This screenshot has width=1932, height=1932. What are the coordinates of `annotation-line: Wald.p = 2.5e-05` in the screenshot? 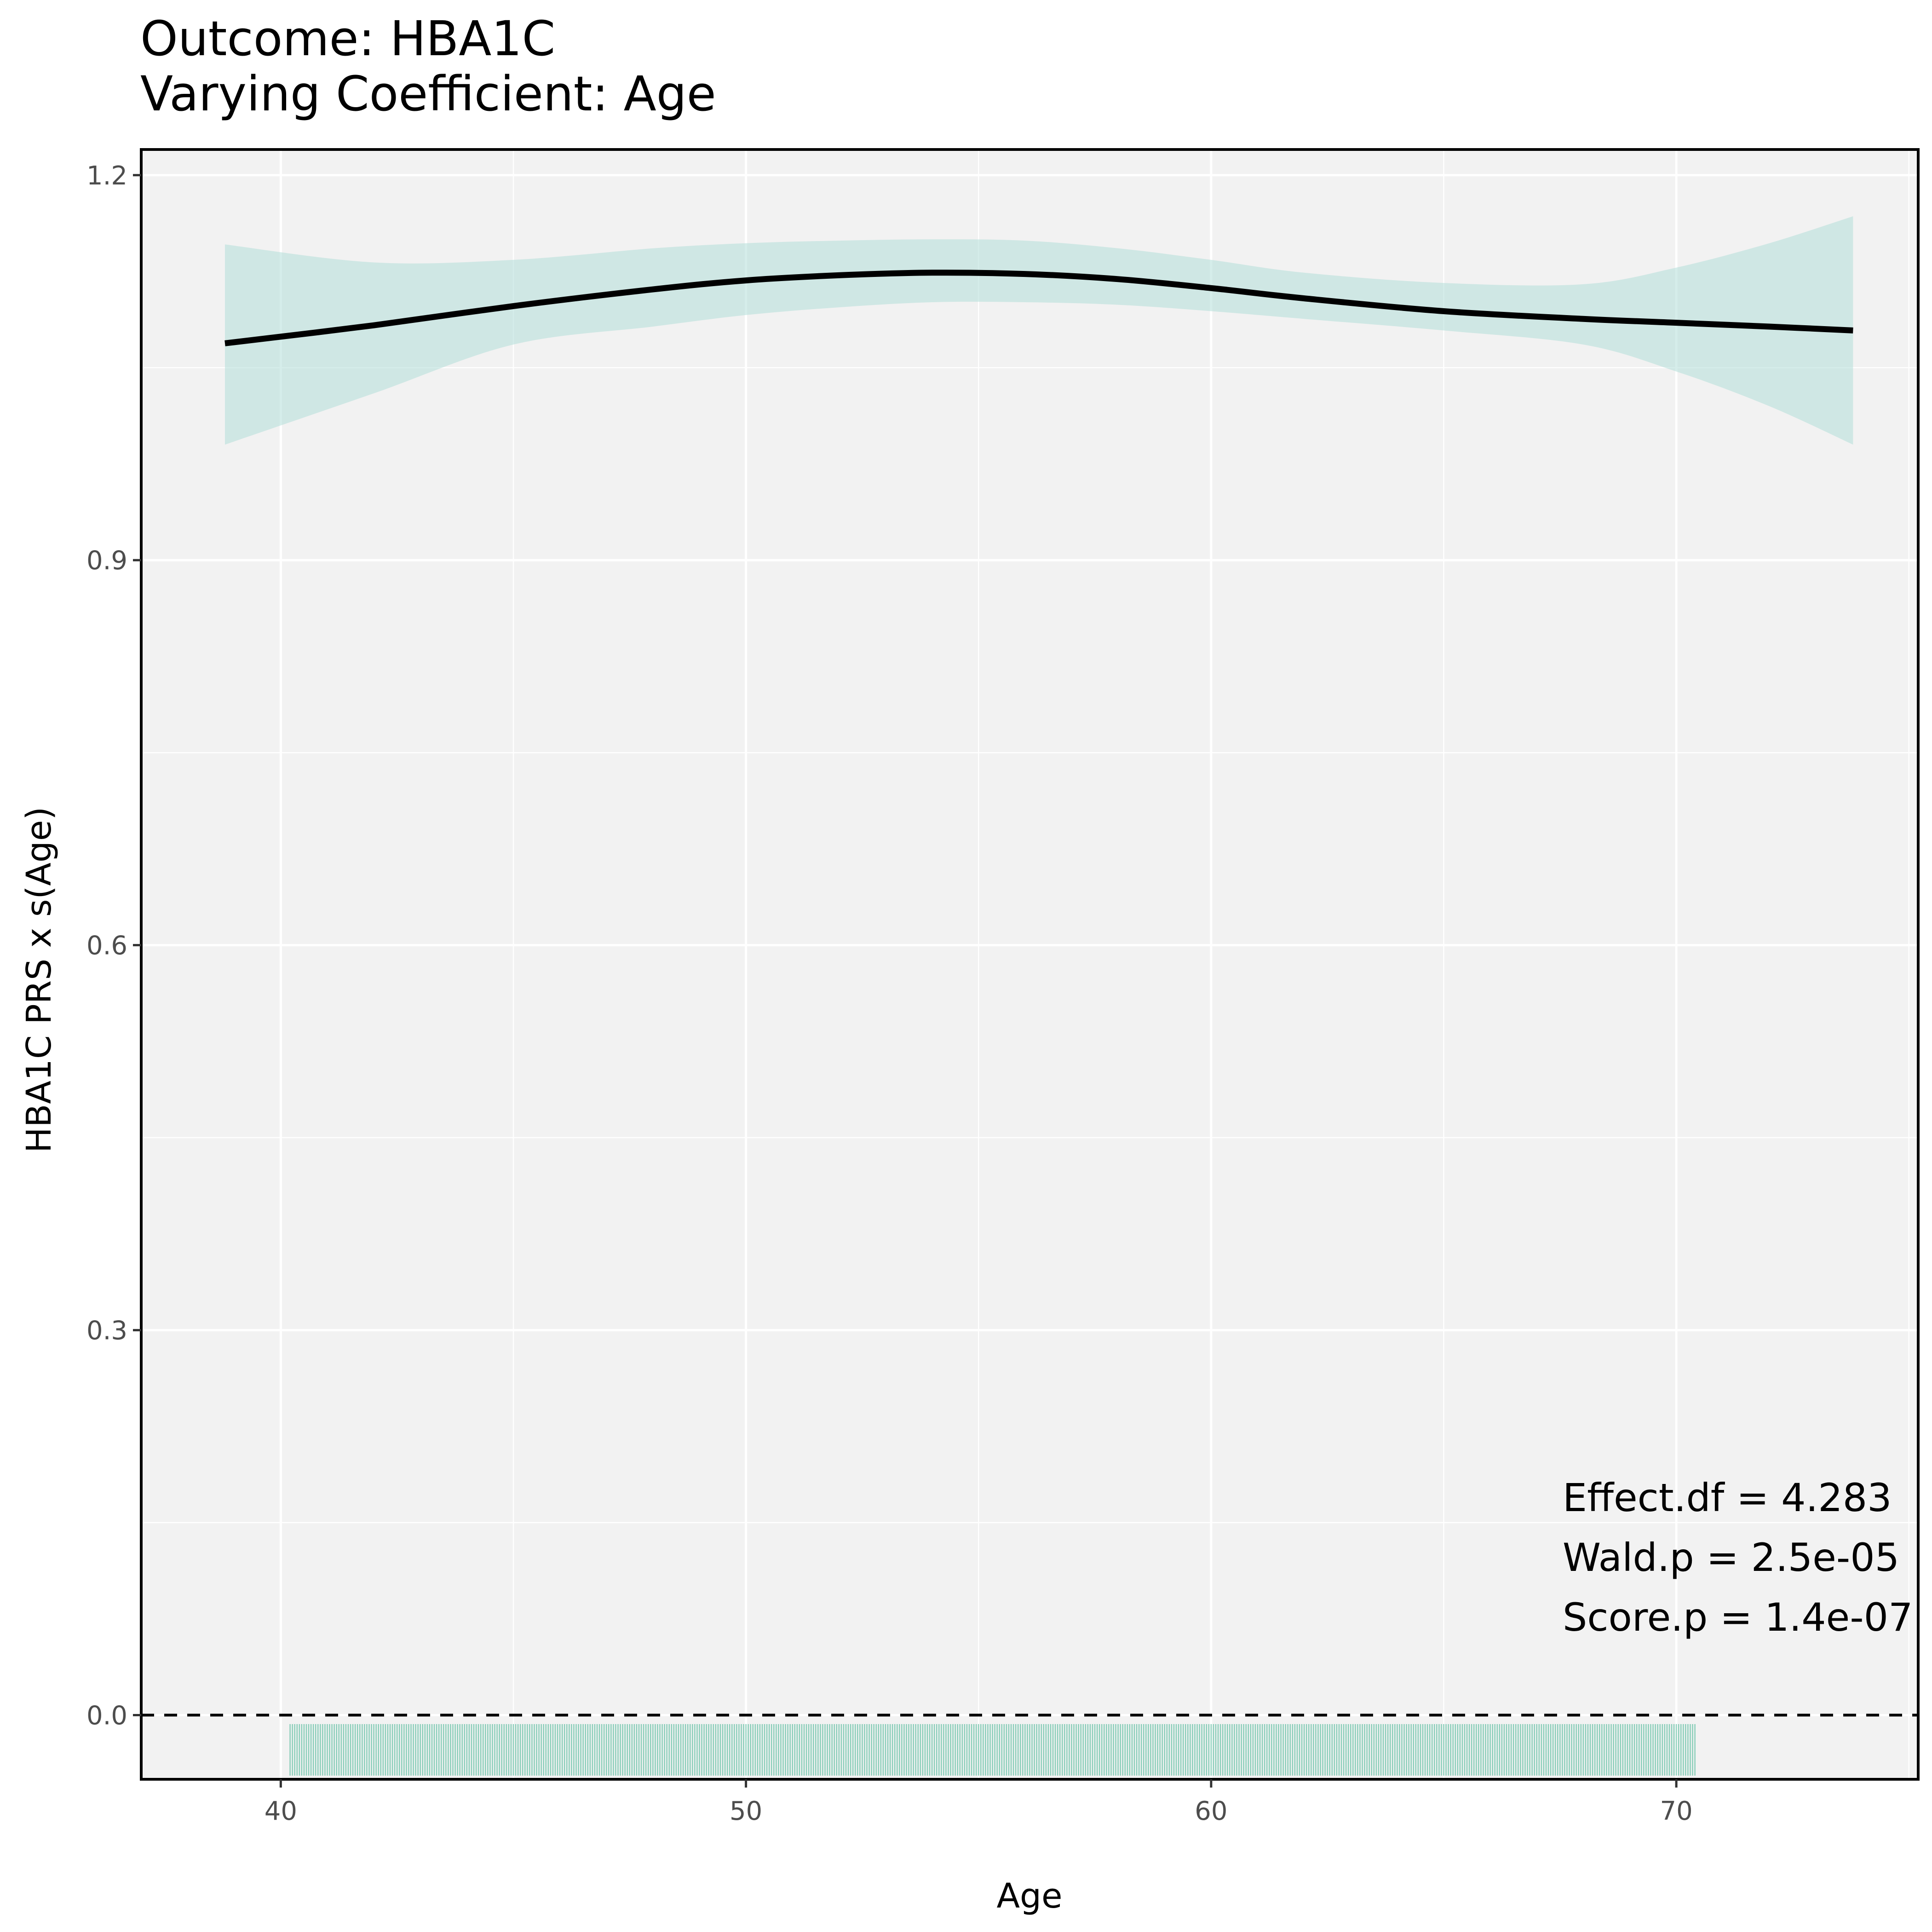 It's located at (1731, 1557).